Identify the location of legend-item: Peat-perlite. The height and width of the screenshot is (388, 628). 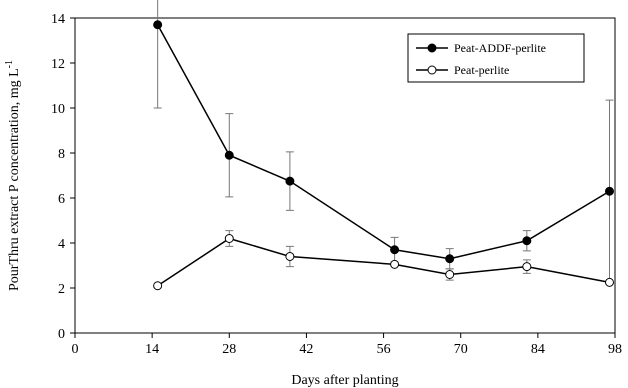
(462, 70).